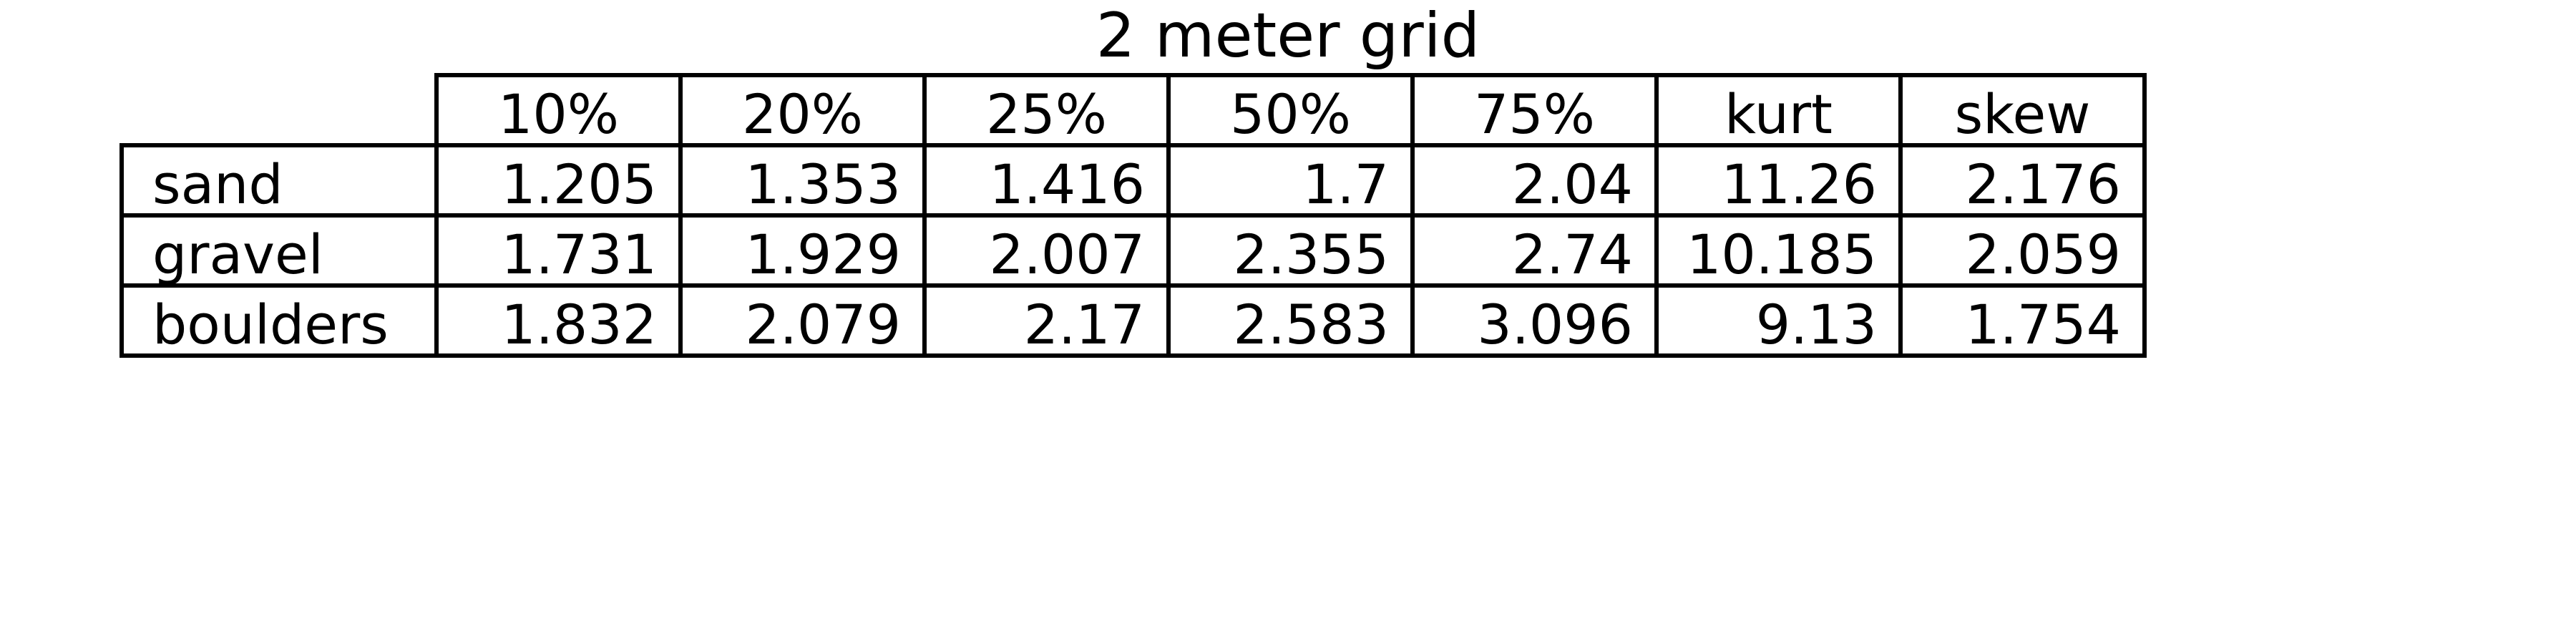 This screenshot has height=644, width=2576. Describe the element at coordinates (2022, 320) in the screenshot. I see `table-cell: 1.754` at that location.